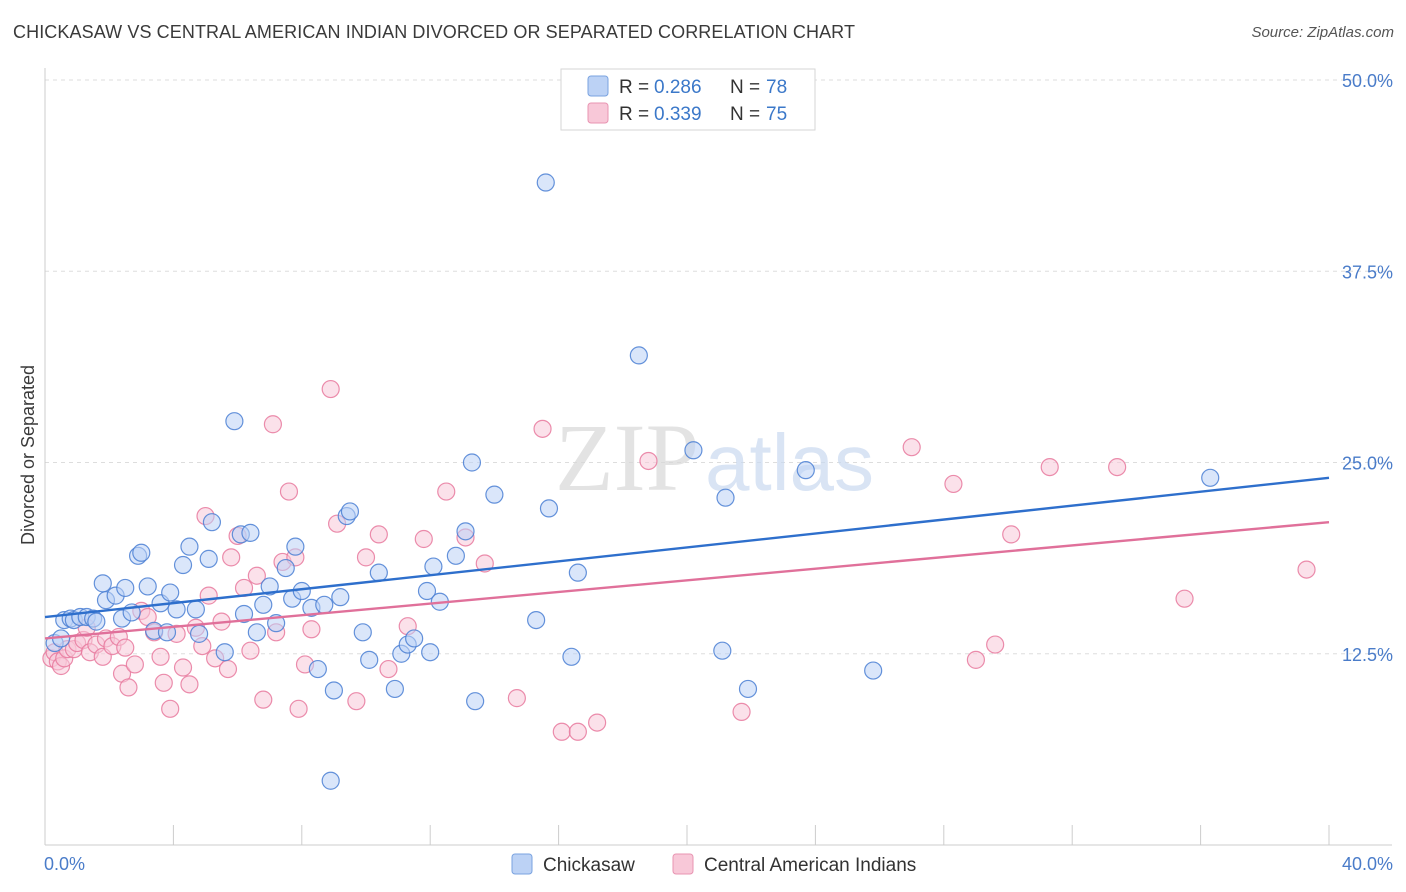  I want to click on trend-line-blue, so click(687, 547).